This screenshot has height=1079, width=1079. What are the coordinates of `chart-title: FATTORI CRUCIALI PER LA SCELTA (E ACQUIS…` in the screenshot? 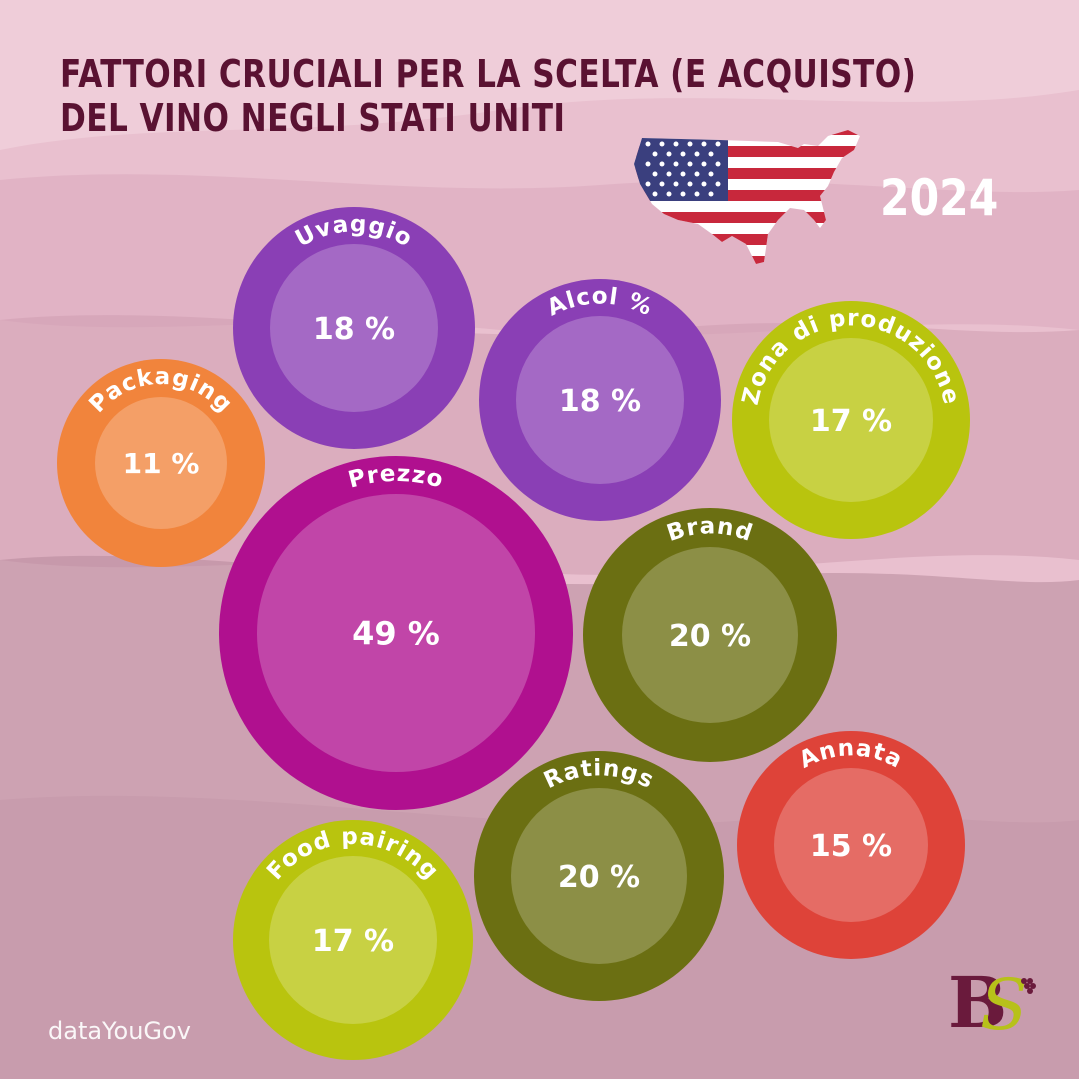 It's located at (488, 96).